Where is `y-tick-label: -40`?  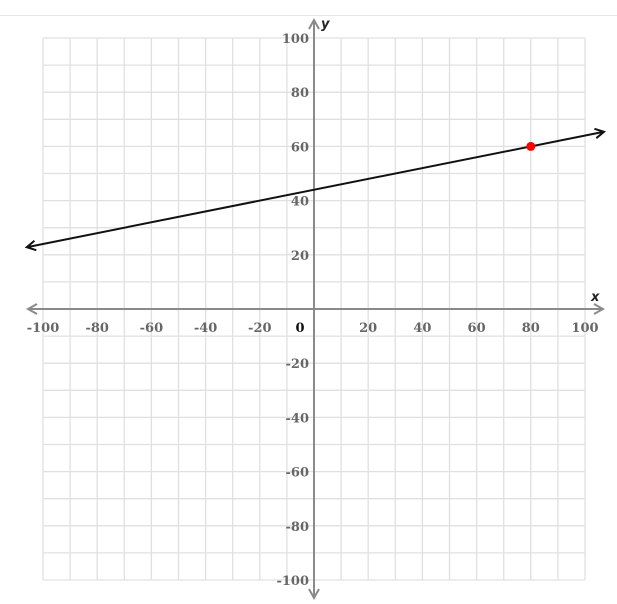 y-tick-label: -40 is located at coordinates (298, 418).